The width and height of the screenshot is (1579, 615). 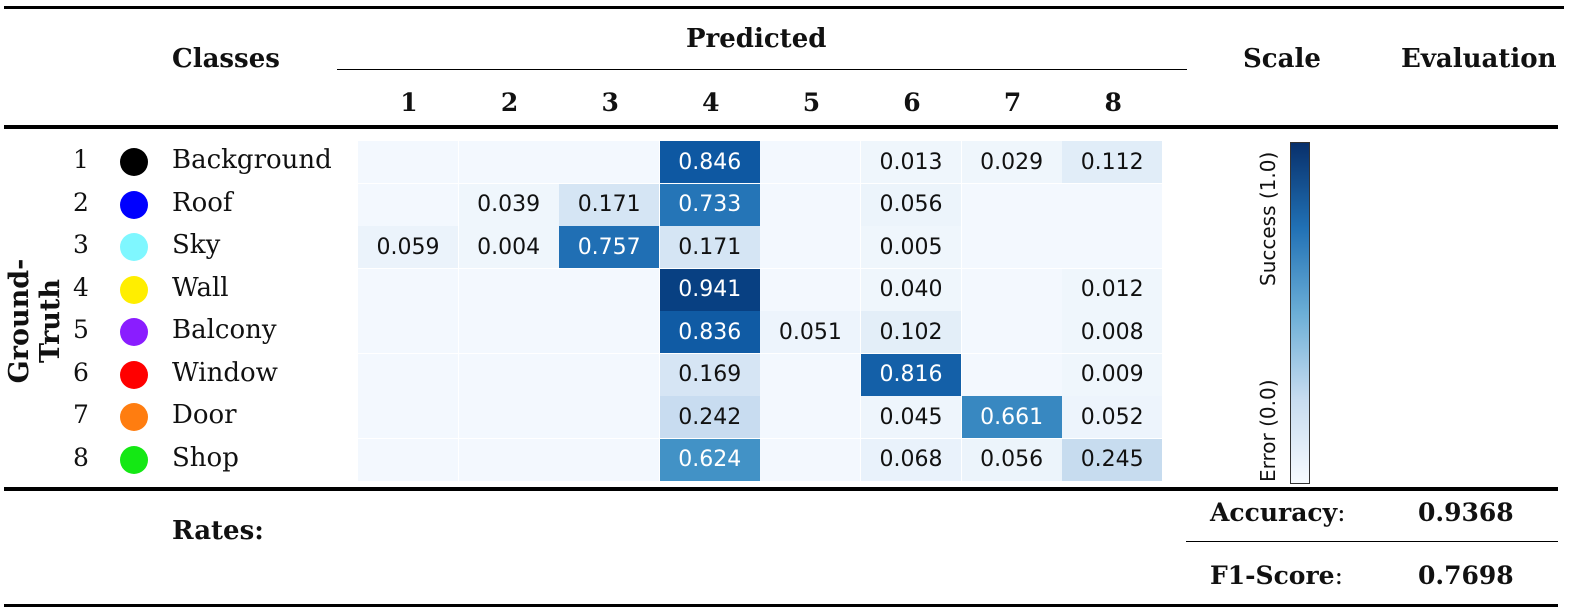 I want to click on matrix-cell: 0.029, so click(x=1011, y=162).